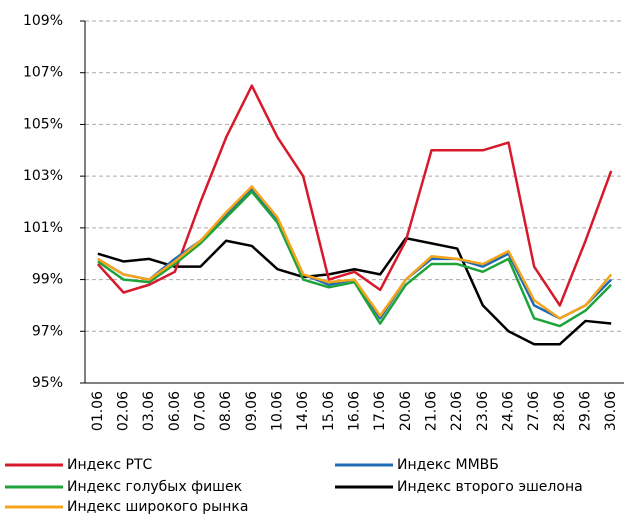 The height and width of the screenshot is (523, 624). What do you see at coordinates (175, 411) in the screenshot?
I see `x-tick-label: 06.06` at bounding box center [175, 411].